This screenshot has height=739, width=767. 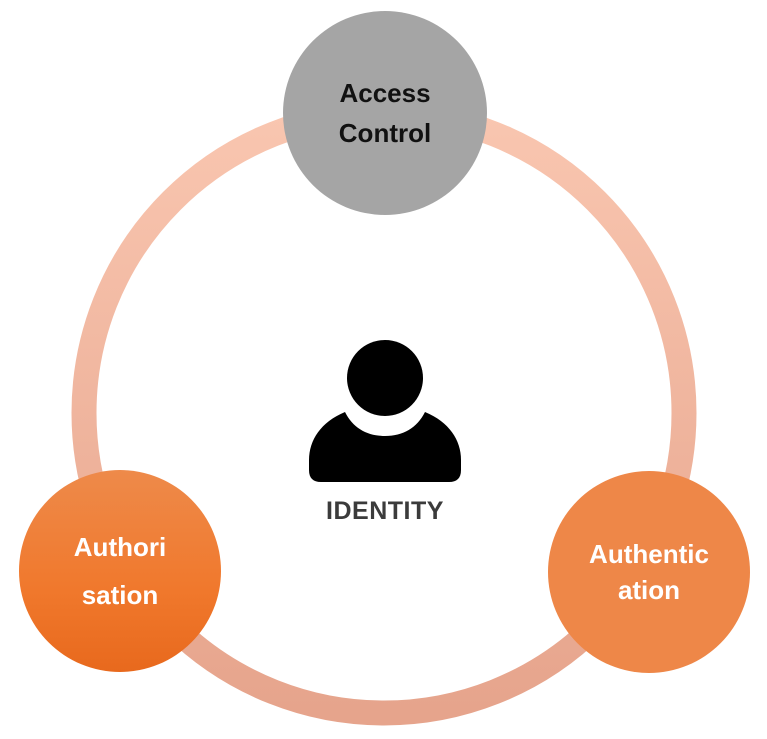 I want to click on authorisation-node: Authori sation, so click(x=120, y=571).